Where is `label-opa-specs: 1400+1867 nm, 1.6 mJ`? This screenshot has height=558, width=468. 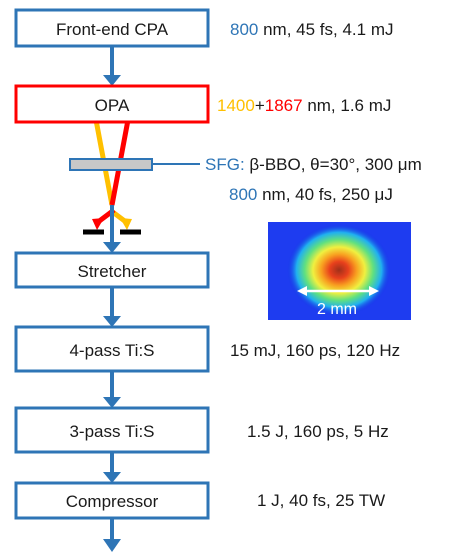 label-opa-specs: 1400+1867 nm, 1.6 mJ is located at coordinates (304, 105).